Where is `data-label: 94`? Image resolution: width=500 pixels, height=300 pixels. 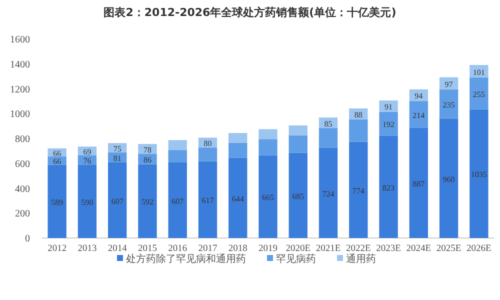 data-label: 94 is located at coordinates (418, 96).